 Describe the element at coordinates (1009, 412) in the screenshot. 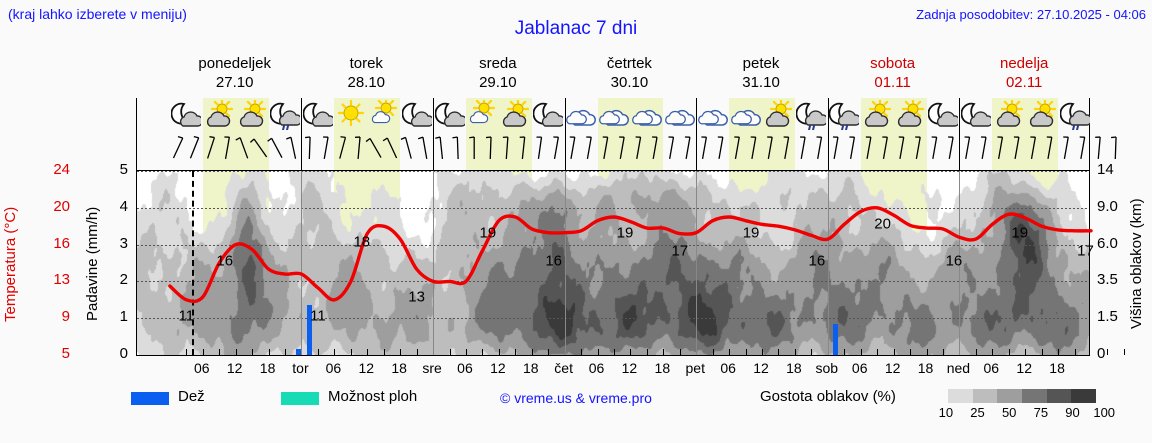

I see `cloud-density-tick: 50` at that location.